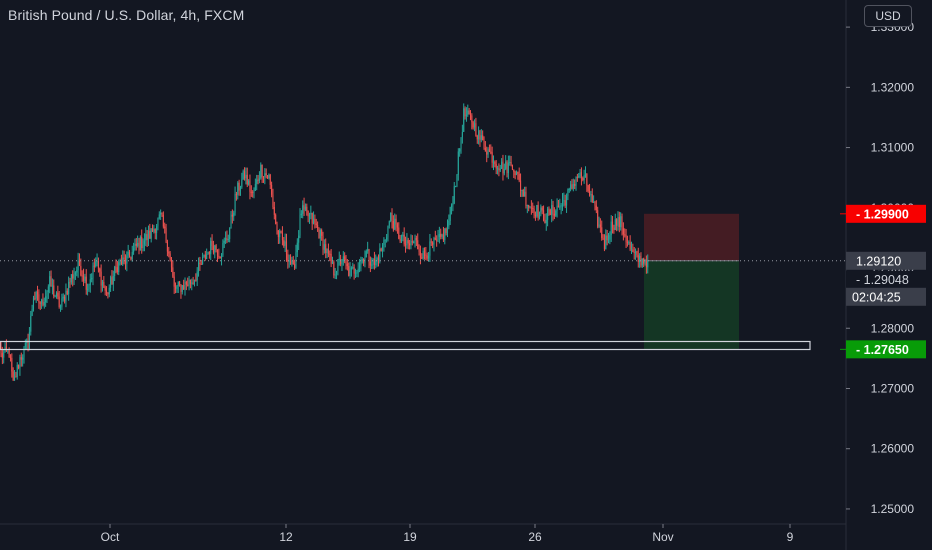 The width and height of the screenshot is (932, 550). I want to click on time-axis: Oct 12 19 26 Nov 9, so click(423, 533).